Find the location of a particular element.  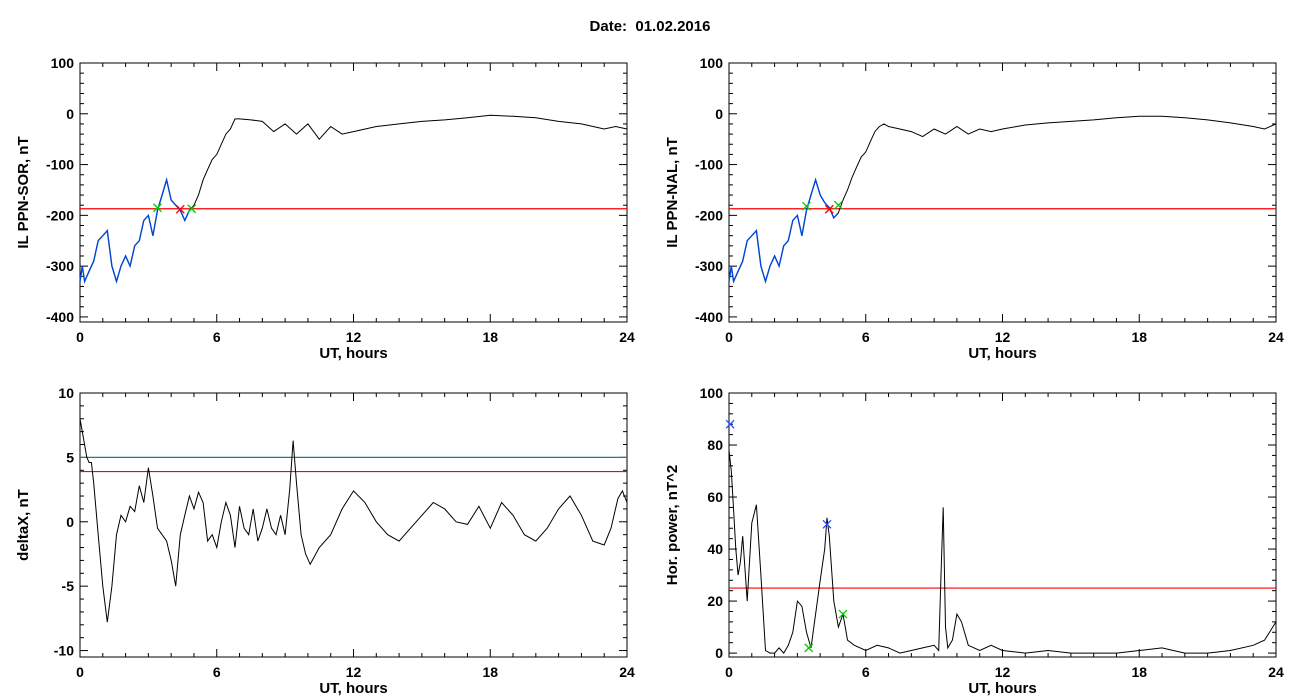

y-axis-label: deltaX, nT is located at coordinates (23, 525).